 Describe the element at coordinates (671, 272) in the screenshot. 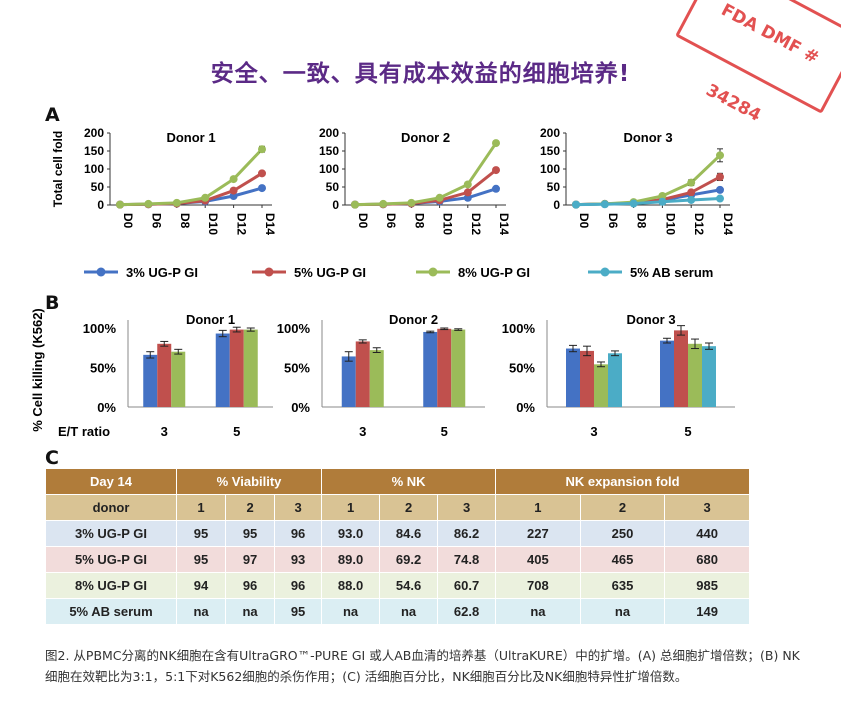

I see `legend-label: 5% AB serum` at that location.